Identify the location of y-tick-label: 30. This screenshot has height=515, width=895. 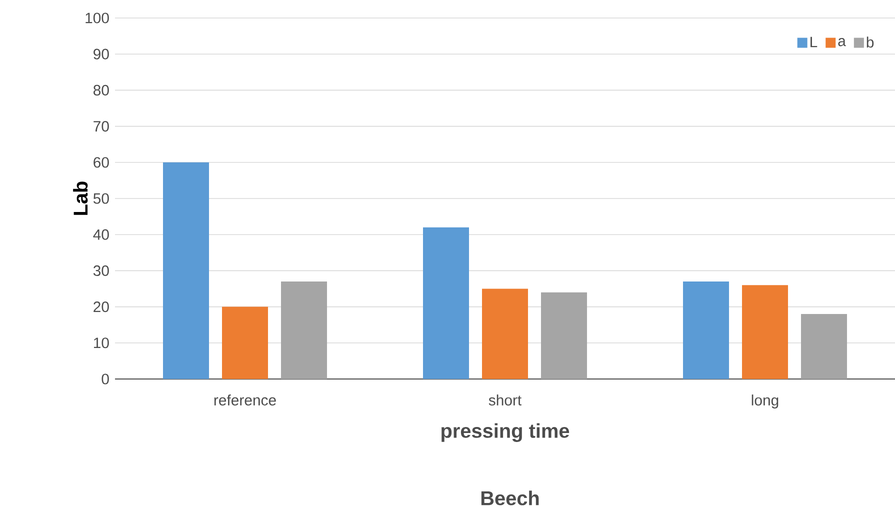
(101, 270).